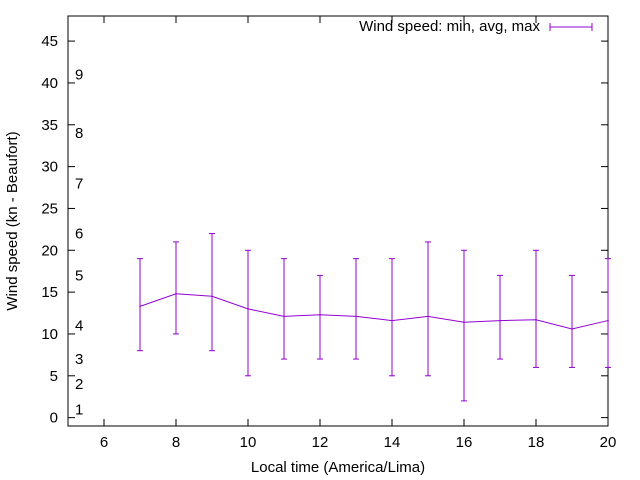  What do you see at coordinates (79, 75) in the screenshot?
I see `beaufort-label: 9` at bounding box center [79, 75].